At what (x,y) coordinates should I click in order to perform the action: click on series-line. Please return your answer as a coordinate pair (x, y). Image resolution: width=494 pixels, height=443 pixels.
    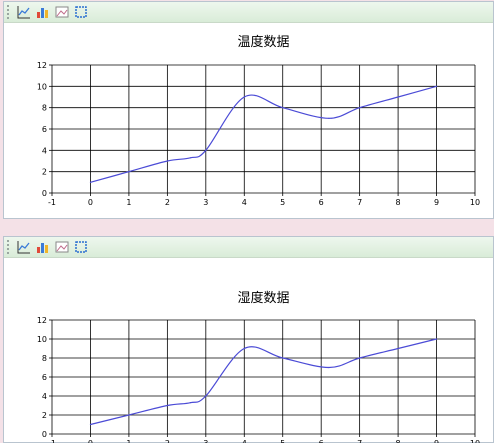
    Looking at the image, I should click on (263, 382).